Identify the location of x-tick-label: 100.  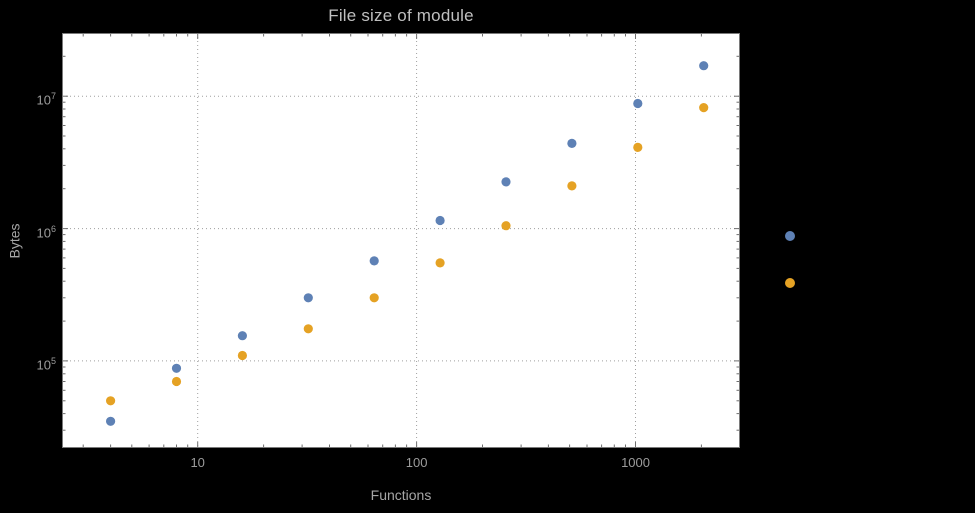
(416, 462).